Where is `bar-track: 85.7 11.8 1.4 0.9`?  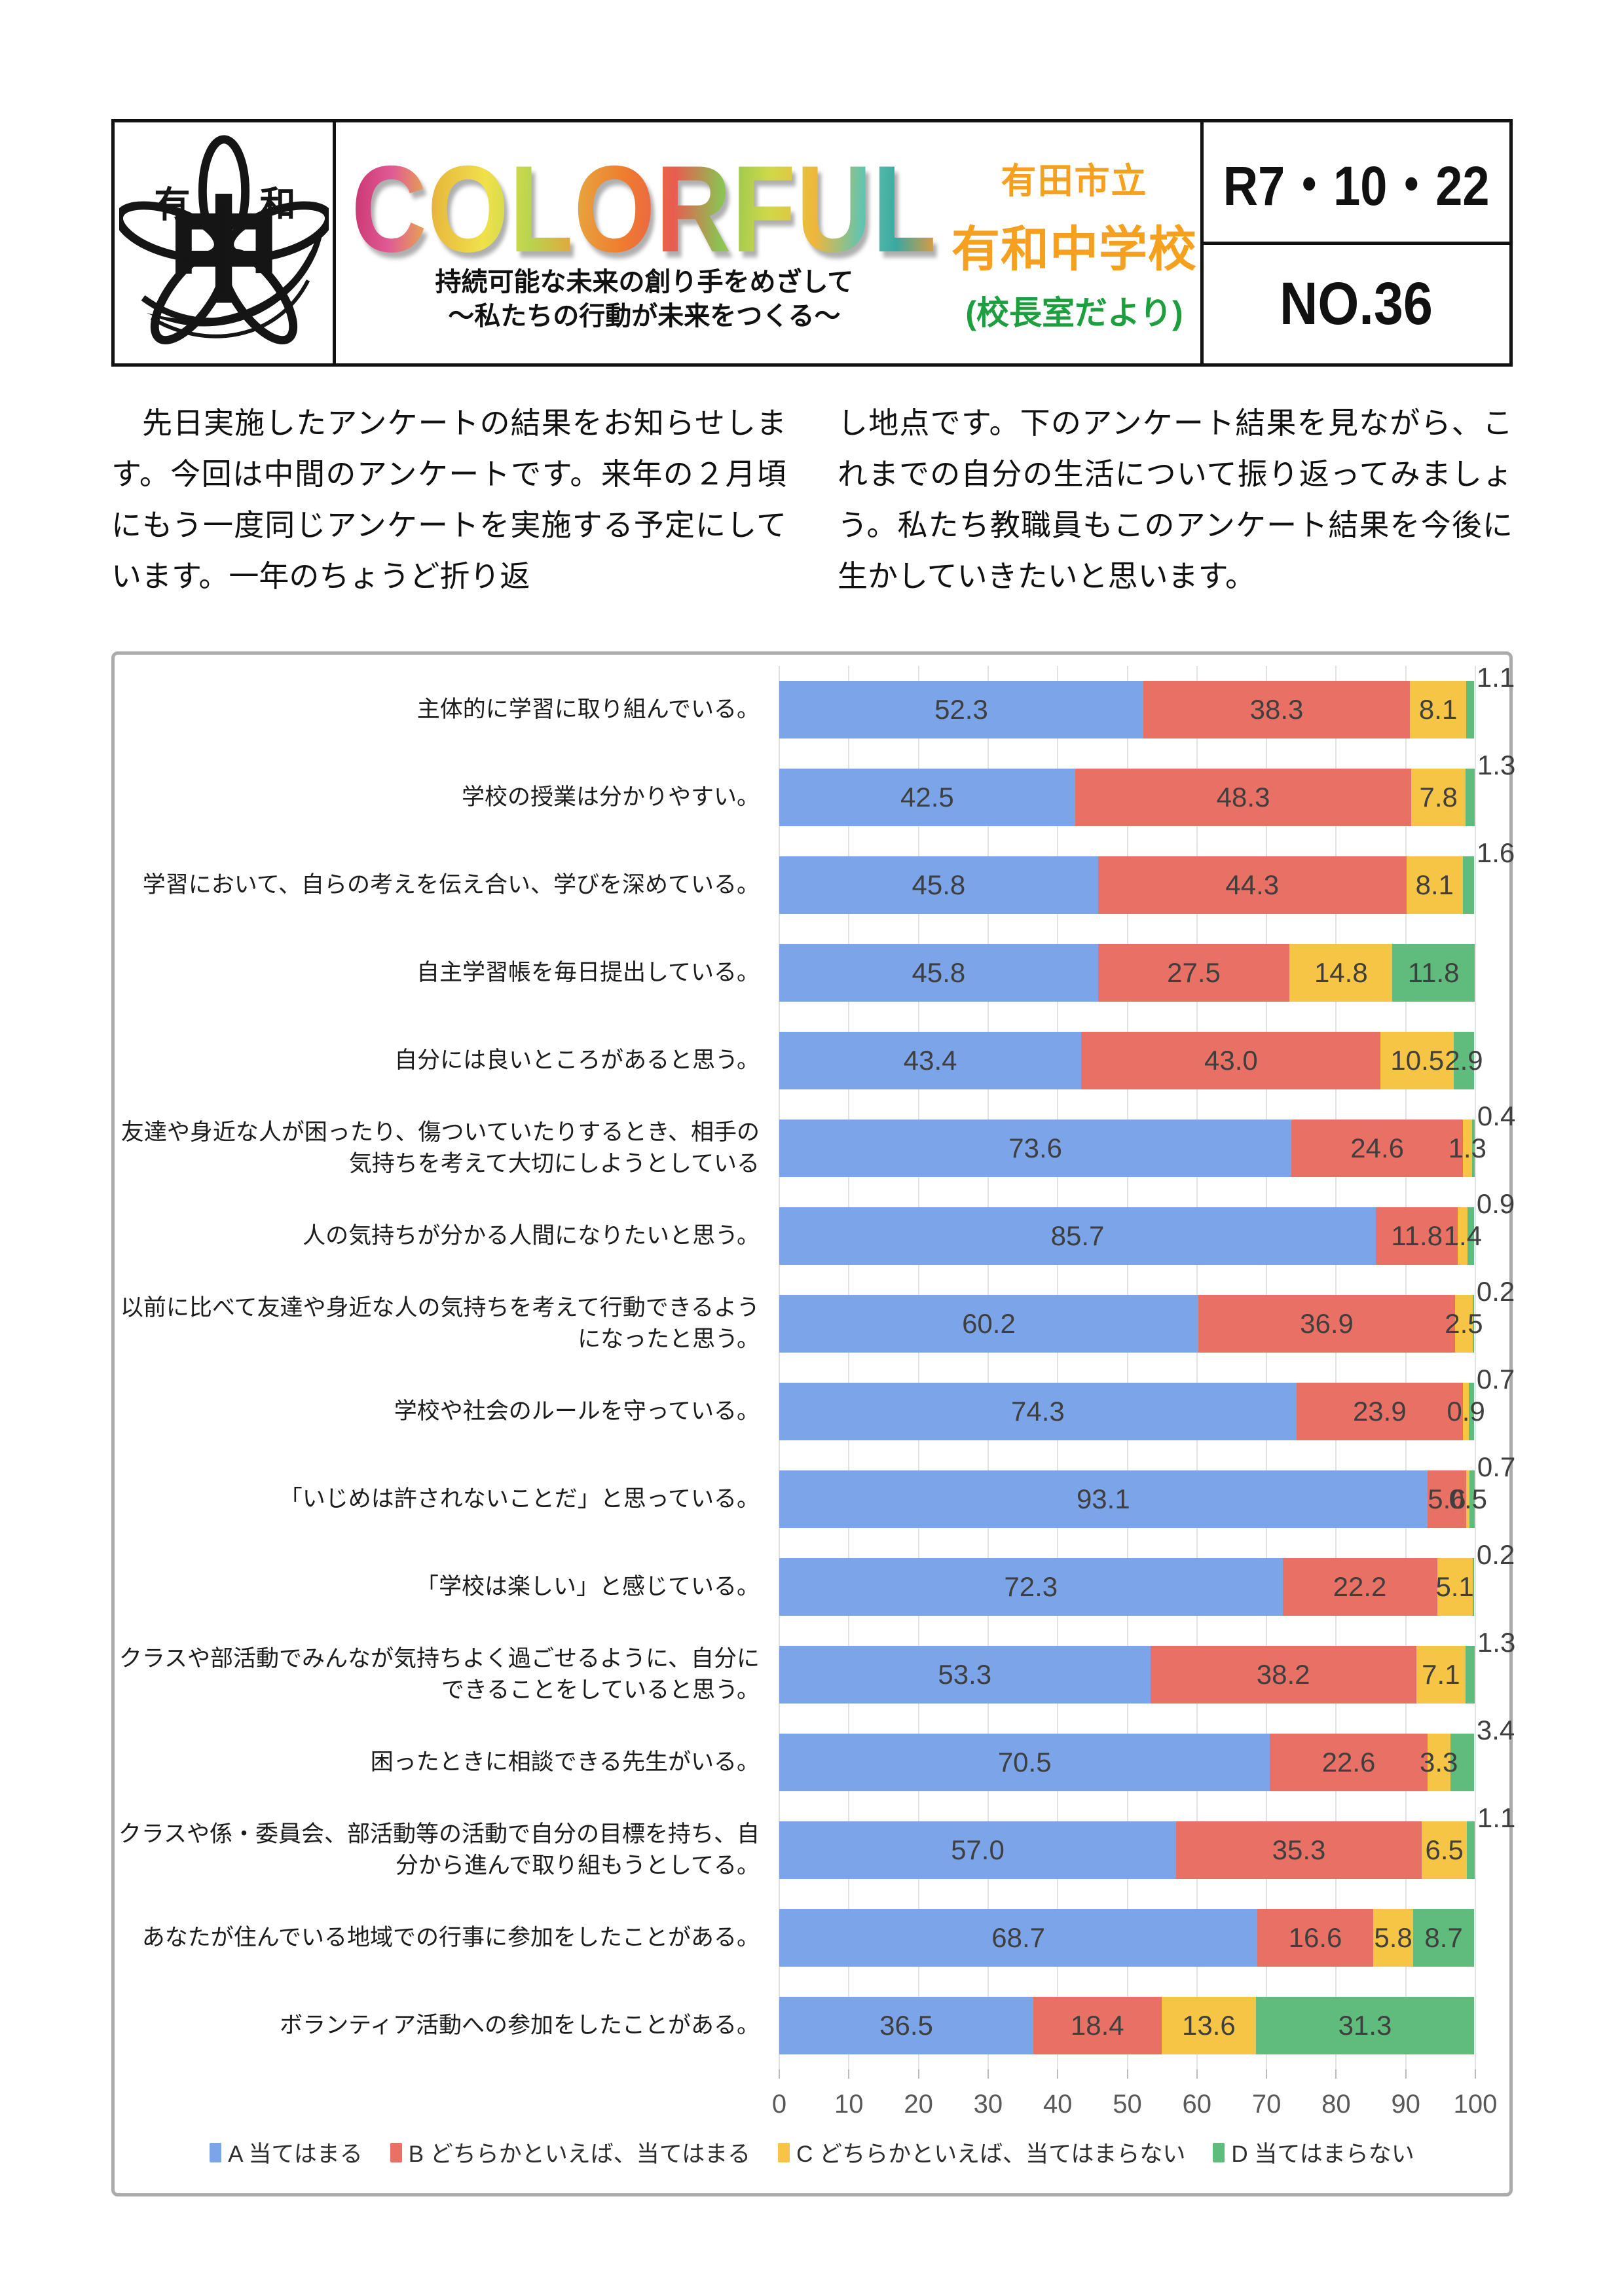 bar-track: 85.7 11.8 1.4 0.9 is located at coordinates (1147, 1234).